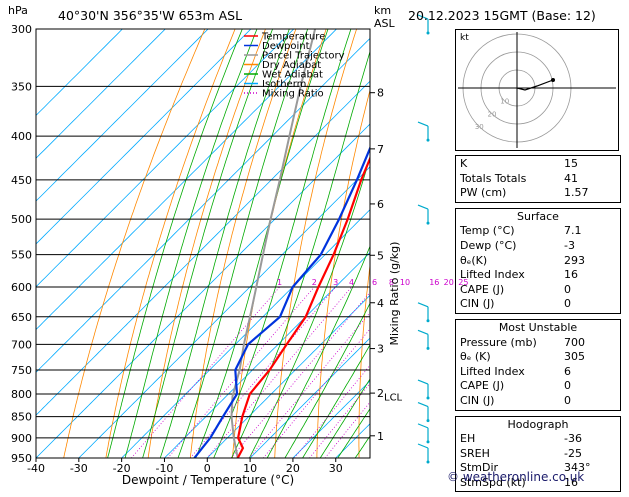 This screenshot has width=629, height=497. I want to click on km-tick-label: 3, so click(380, 349).